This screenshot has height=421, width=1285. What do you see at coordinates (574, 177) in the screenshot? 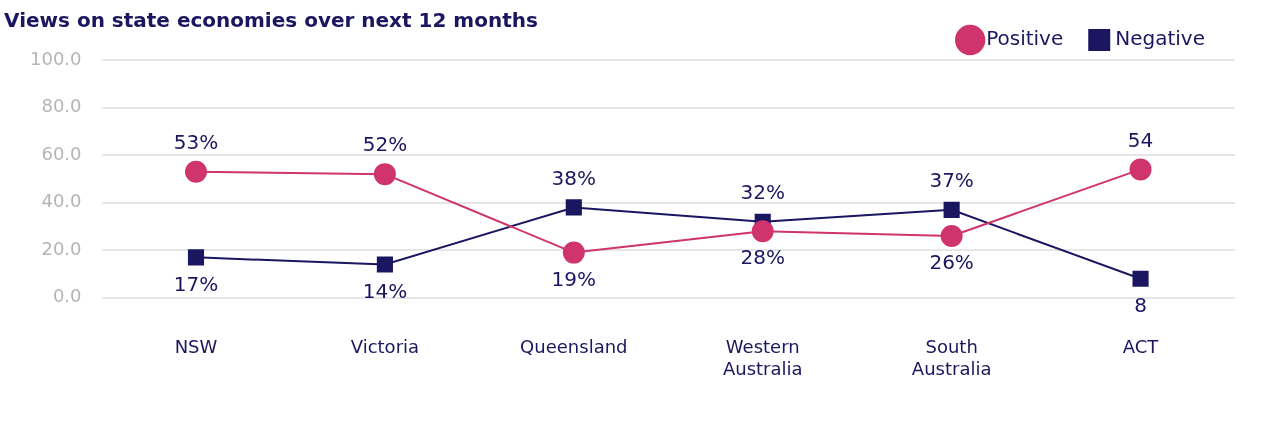
I see `data-label: 38%` at bounding box center [574, 177].